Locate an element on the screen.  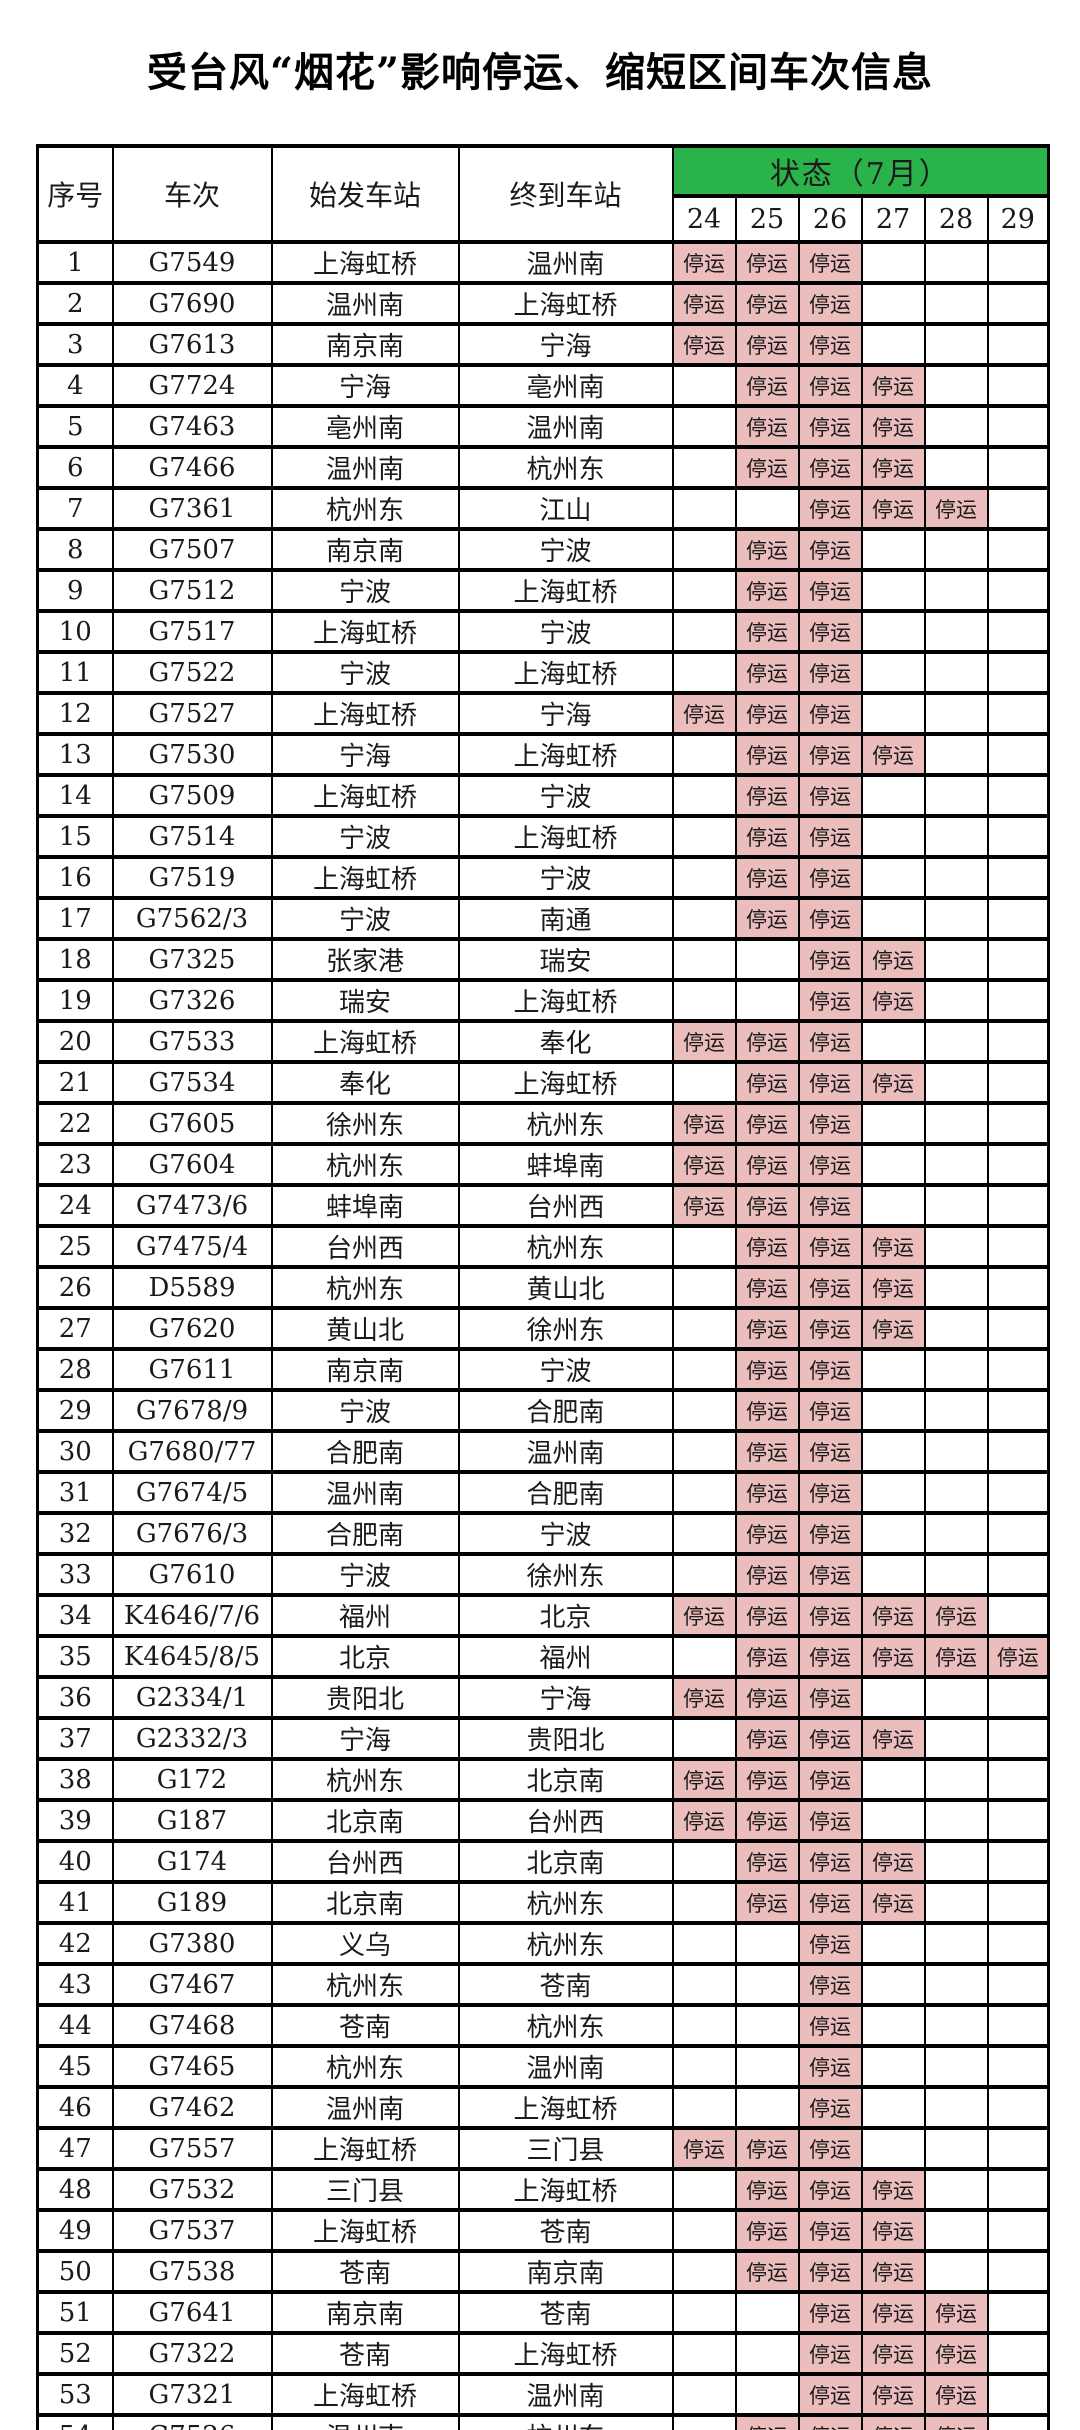
train-number: G7537 is located at coordinates (192, 2230).